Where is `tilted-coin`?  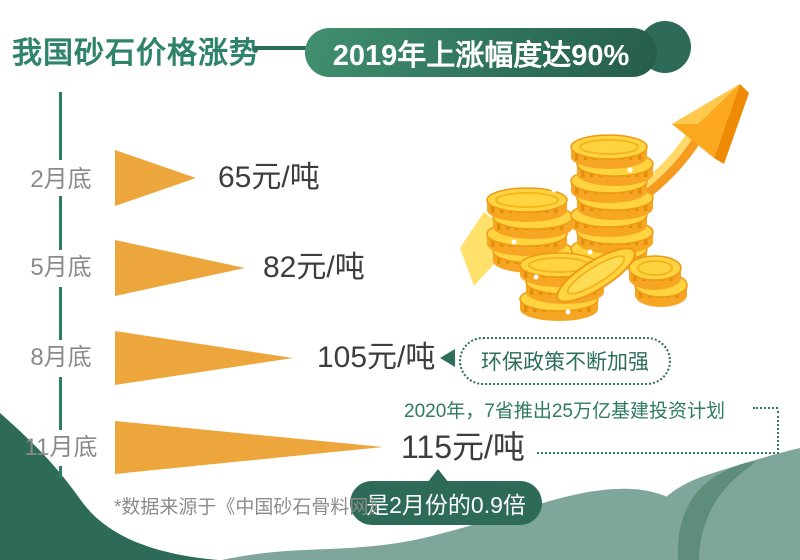
tilted-coin is located at coordinates (596, 275).